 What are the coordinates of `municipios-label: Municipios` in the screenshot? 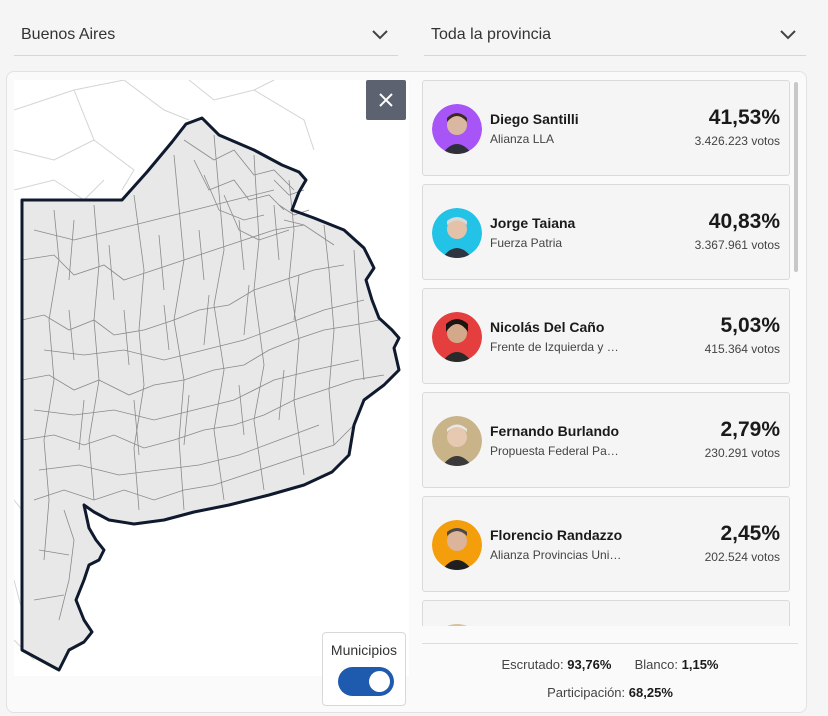 It's located at (364, 650).